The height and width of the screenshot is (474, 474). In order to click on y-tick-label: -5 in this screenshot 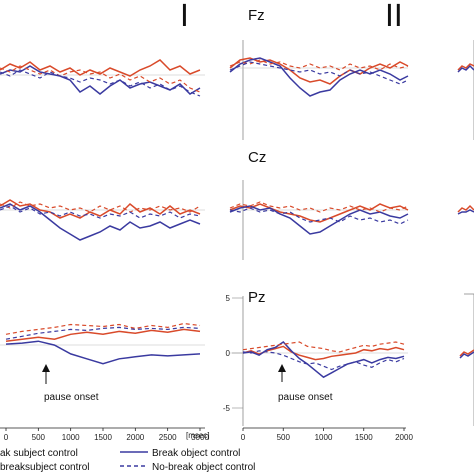, I will do `click(227, 408)`.